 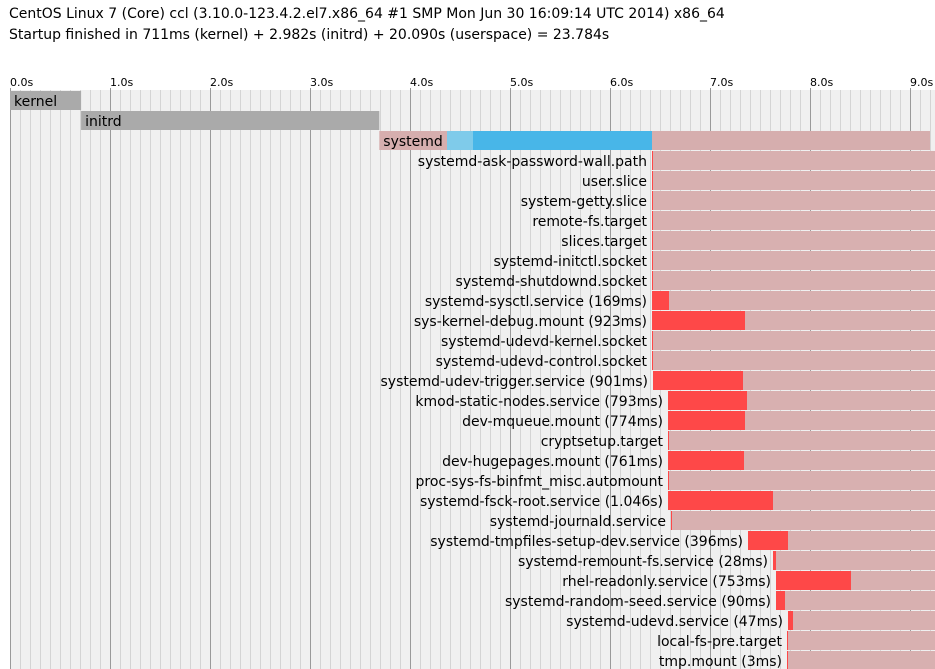 What do you see at coordinates (521, 82) in the screenshot?
I see `tick-label: 5.0s` at bounding box center [521, 82].